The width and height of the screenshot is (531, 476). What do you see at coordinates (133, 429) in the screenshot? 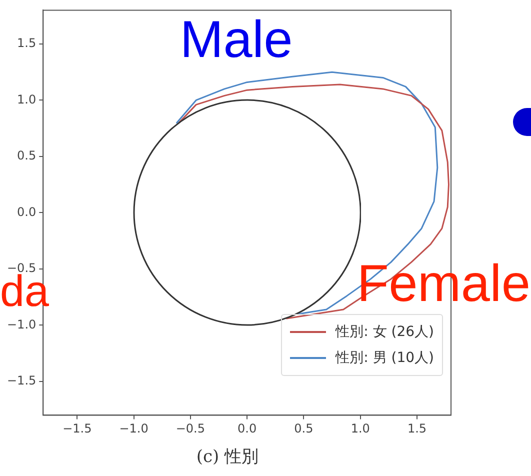
I see `x-tick-label: −1.0` at bounding box center [133, 429].